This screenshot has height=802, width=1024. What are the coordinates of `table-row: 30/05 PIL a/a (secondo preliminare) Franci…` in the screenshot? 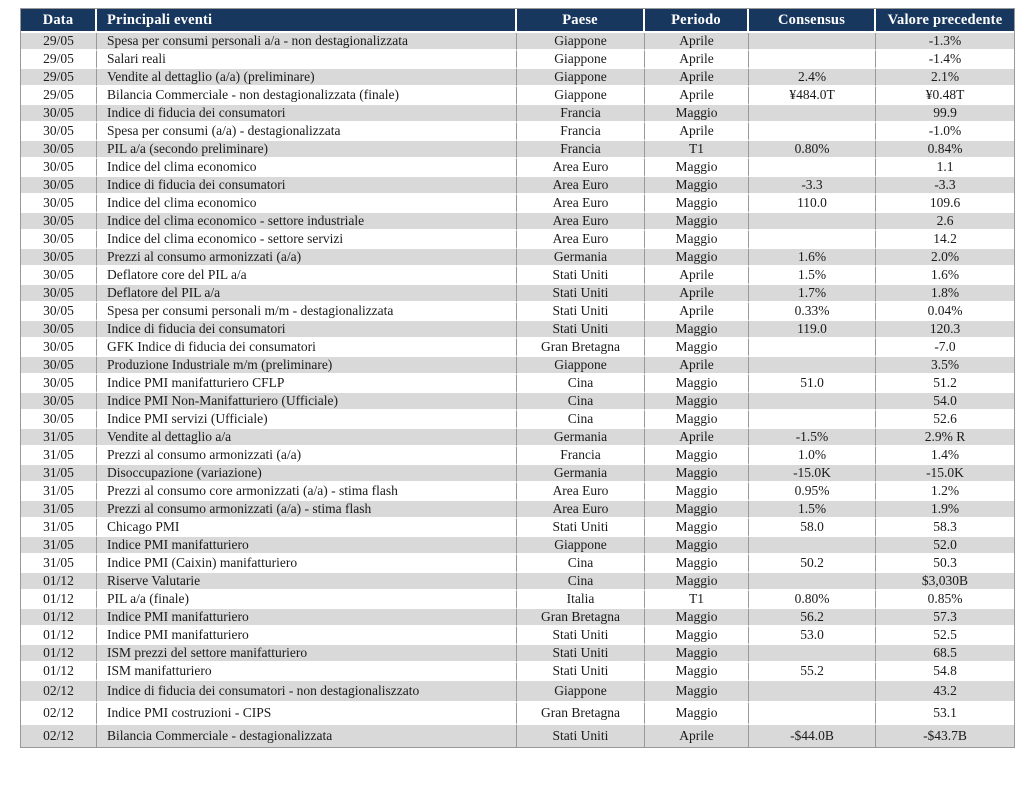 It's located at (517, 150).